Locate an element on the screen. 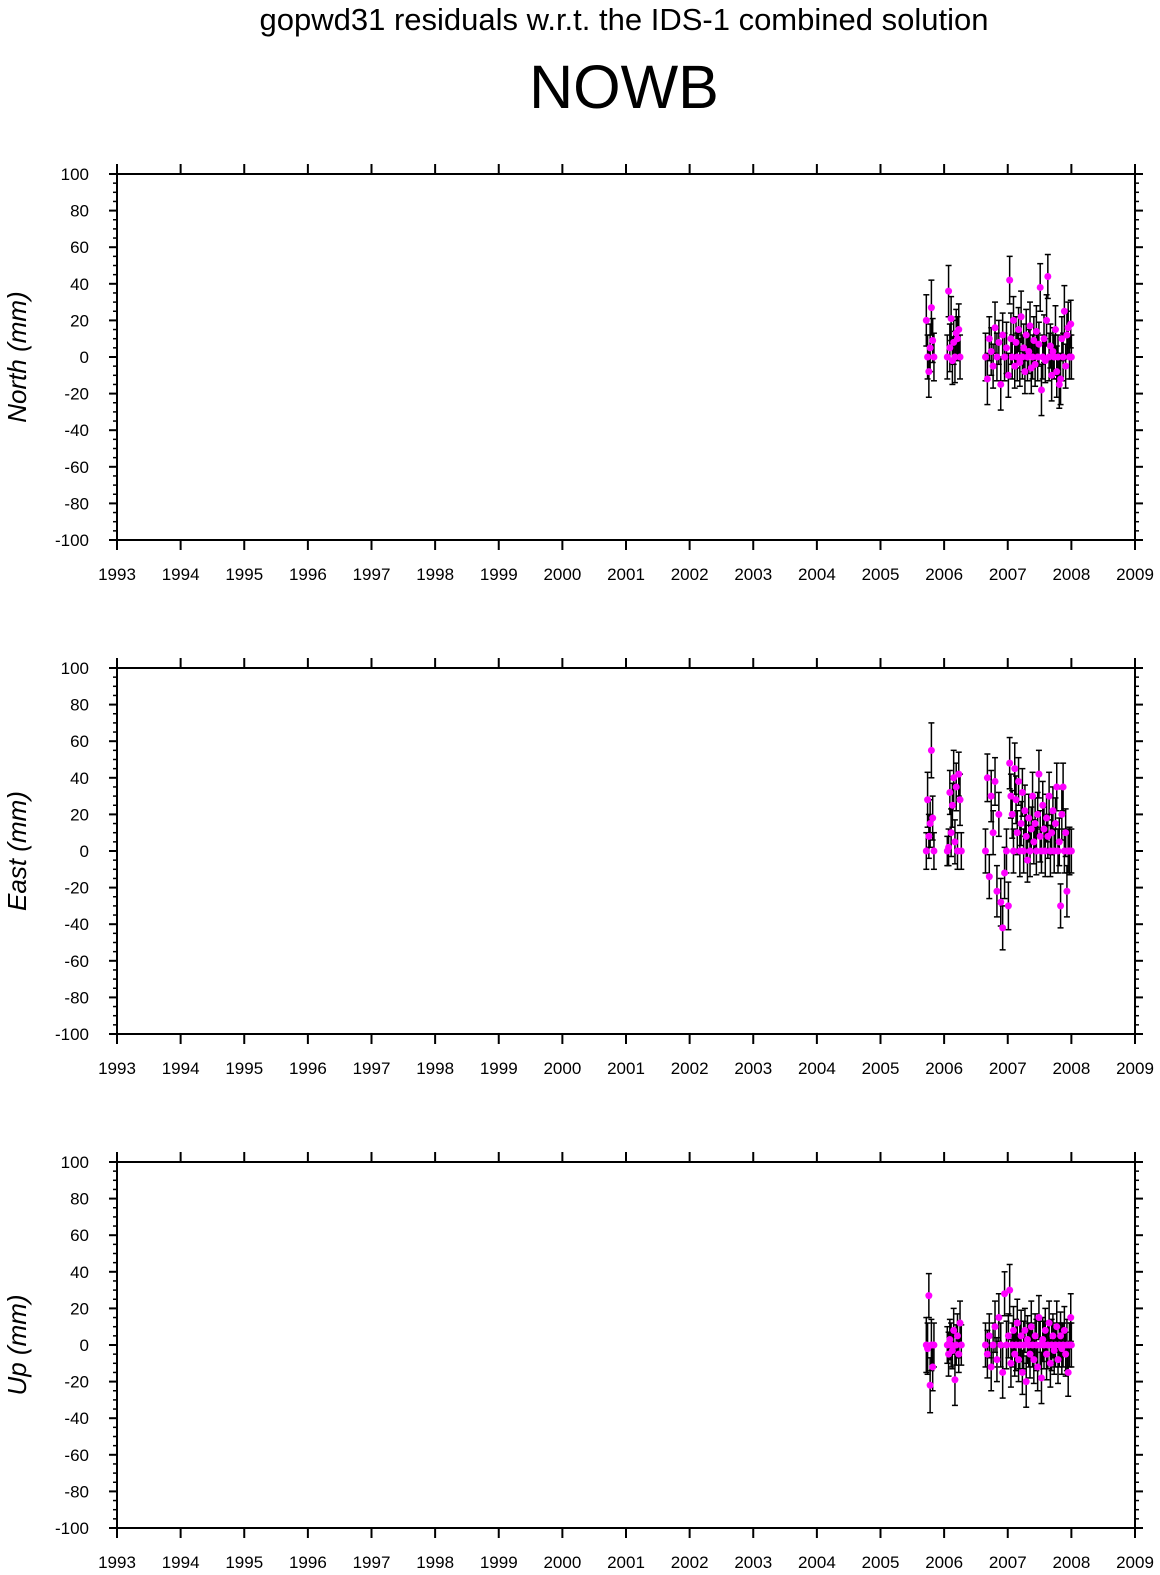 The height and width of the screenshot is (1575, 1160). y-tick-label: -40 is located at coordinates (76, 1418).